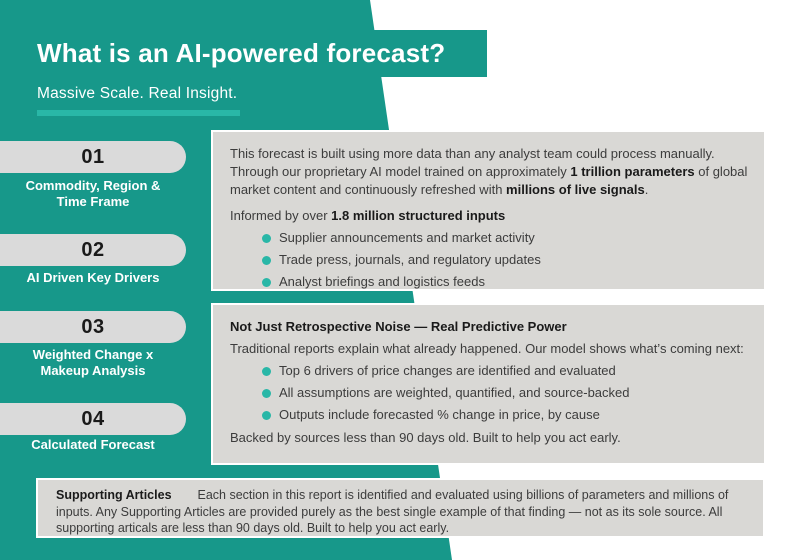 The height and width of the screenshot is (560, 794). I want to click on step-1-number: 01, so click(93, 156).